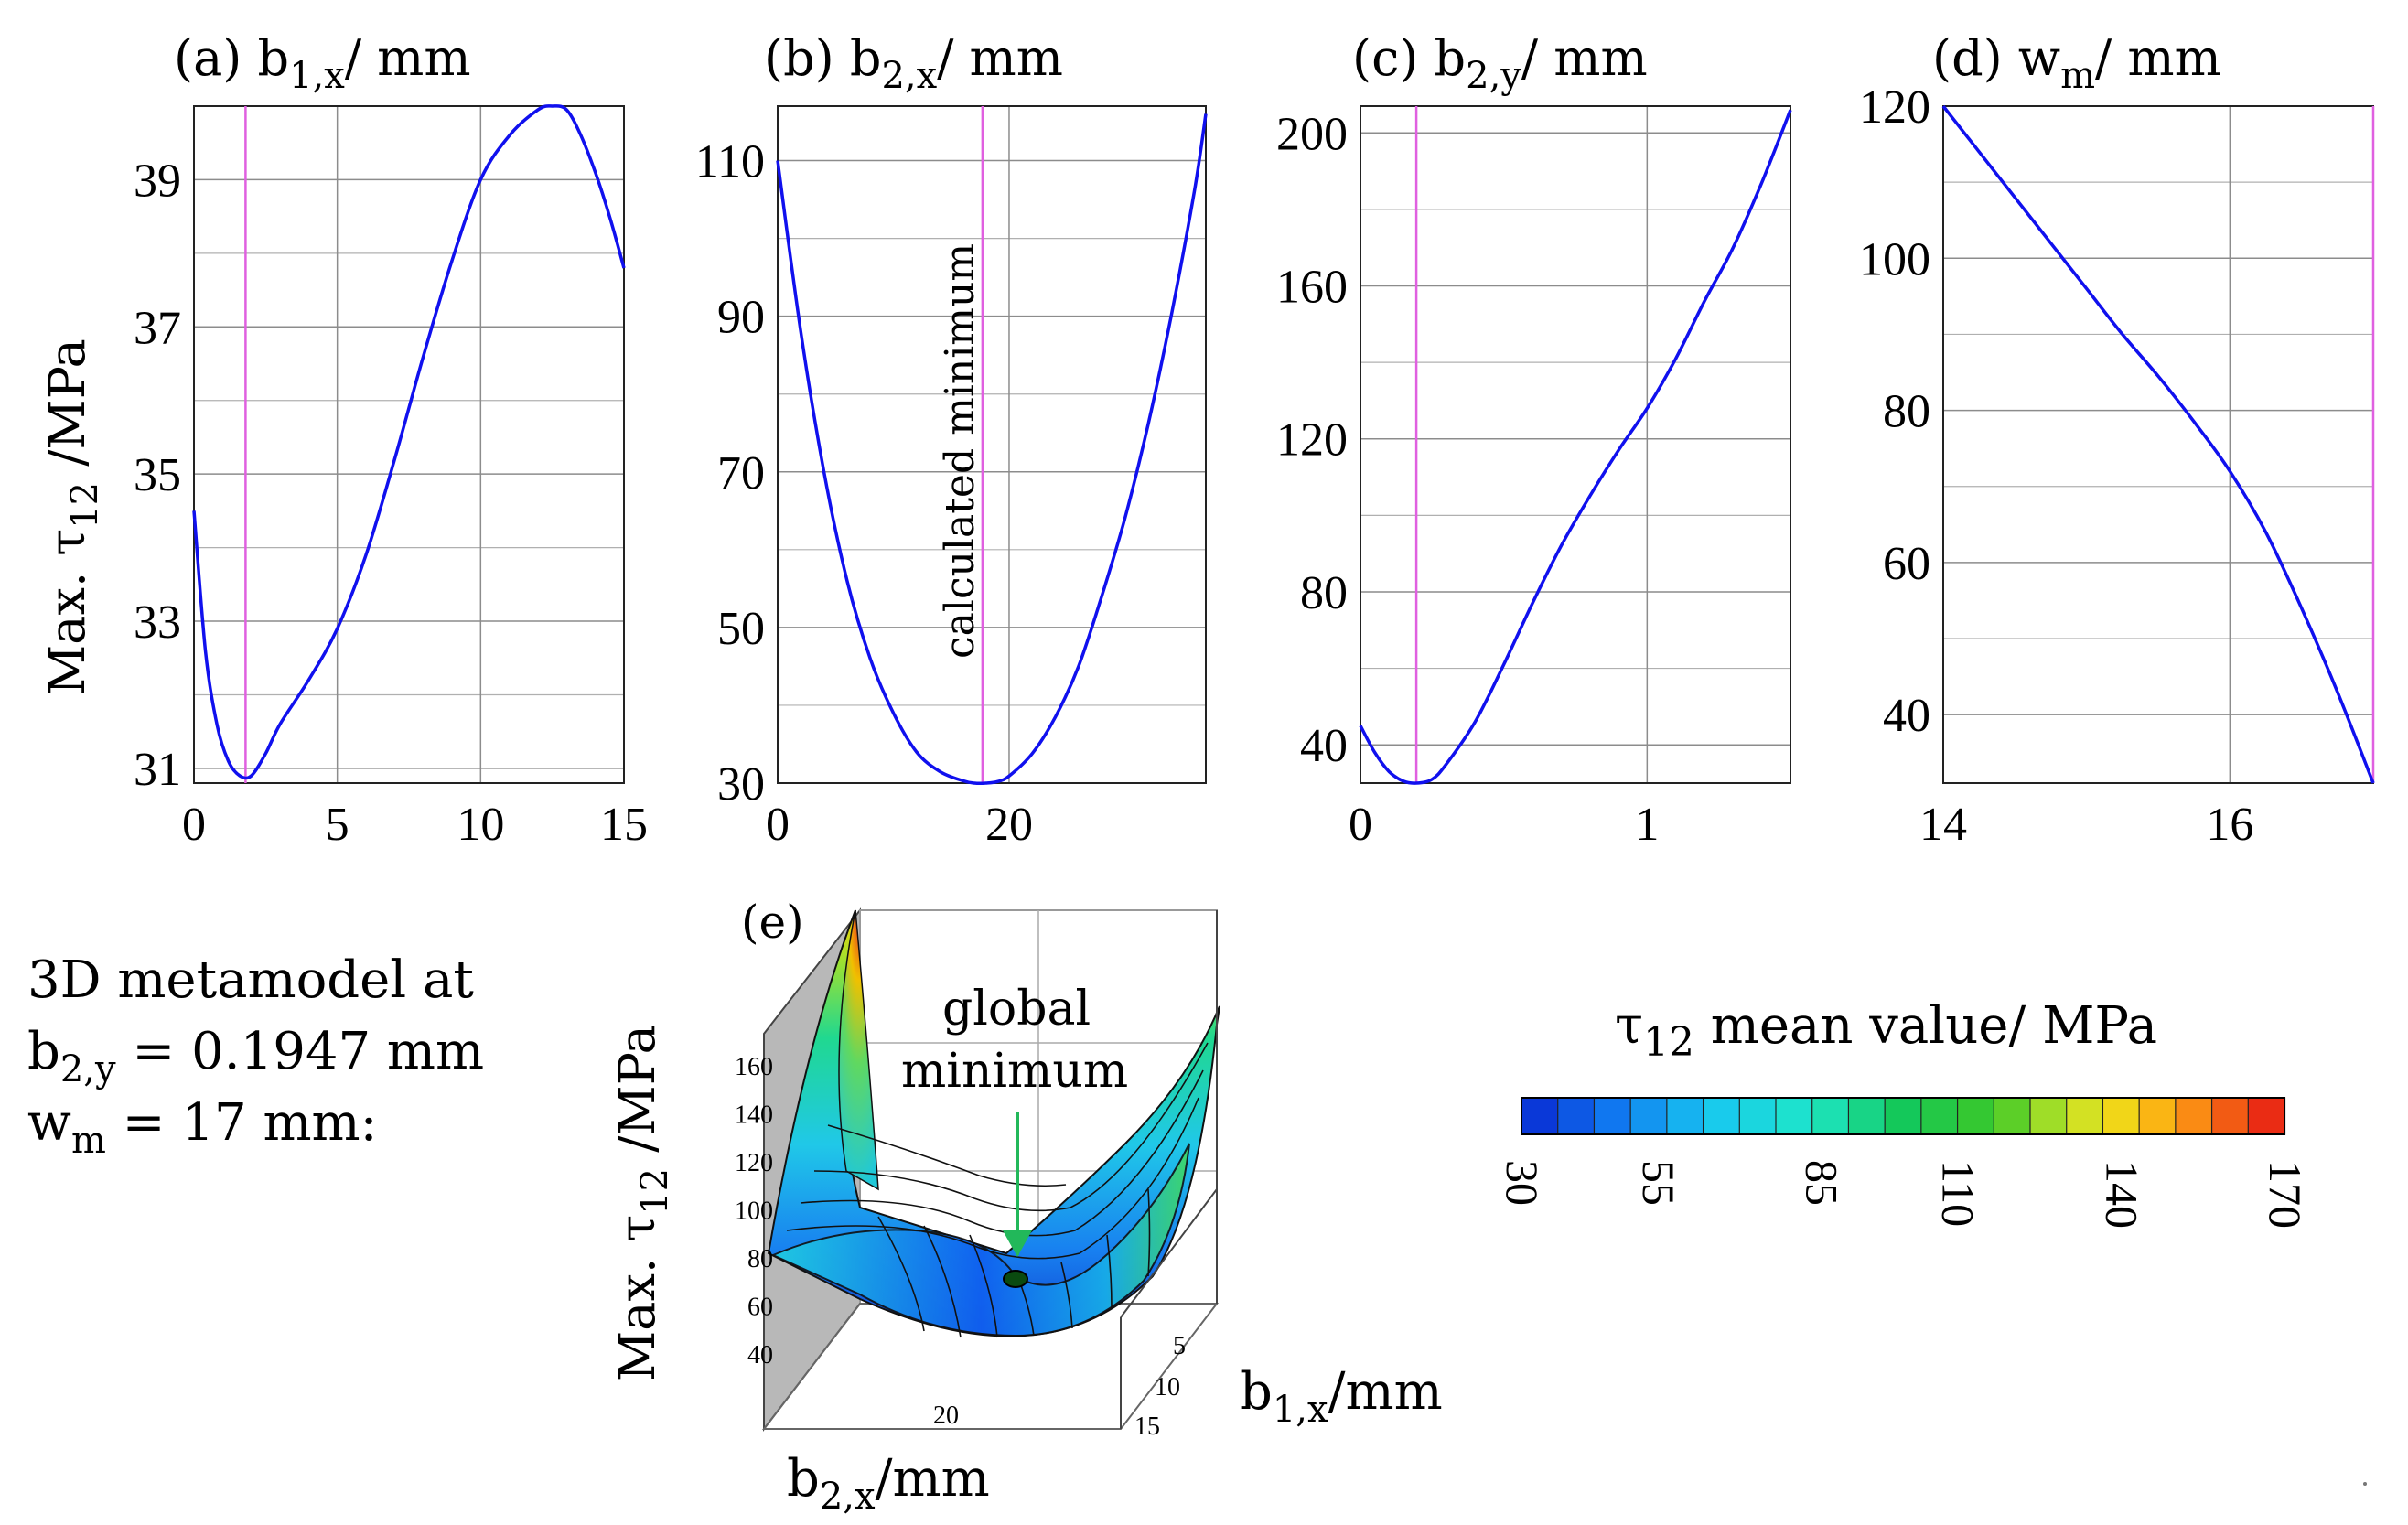 This screenshot has width=2408, height=1525. What do you see at coordinates (250, 980) in the screenshot?
I see `info-line-1: 3D metamodel at` at bounding box center [250, 980].